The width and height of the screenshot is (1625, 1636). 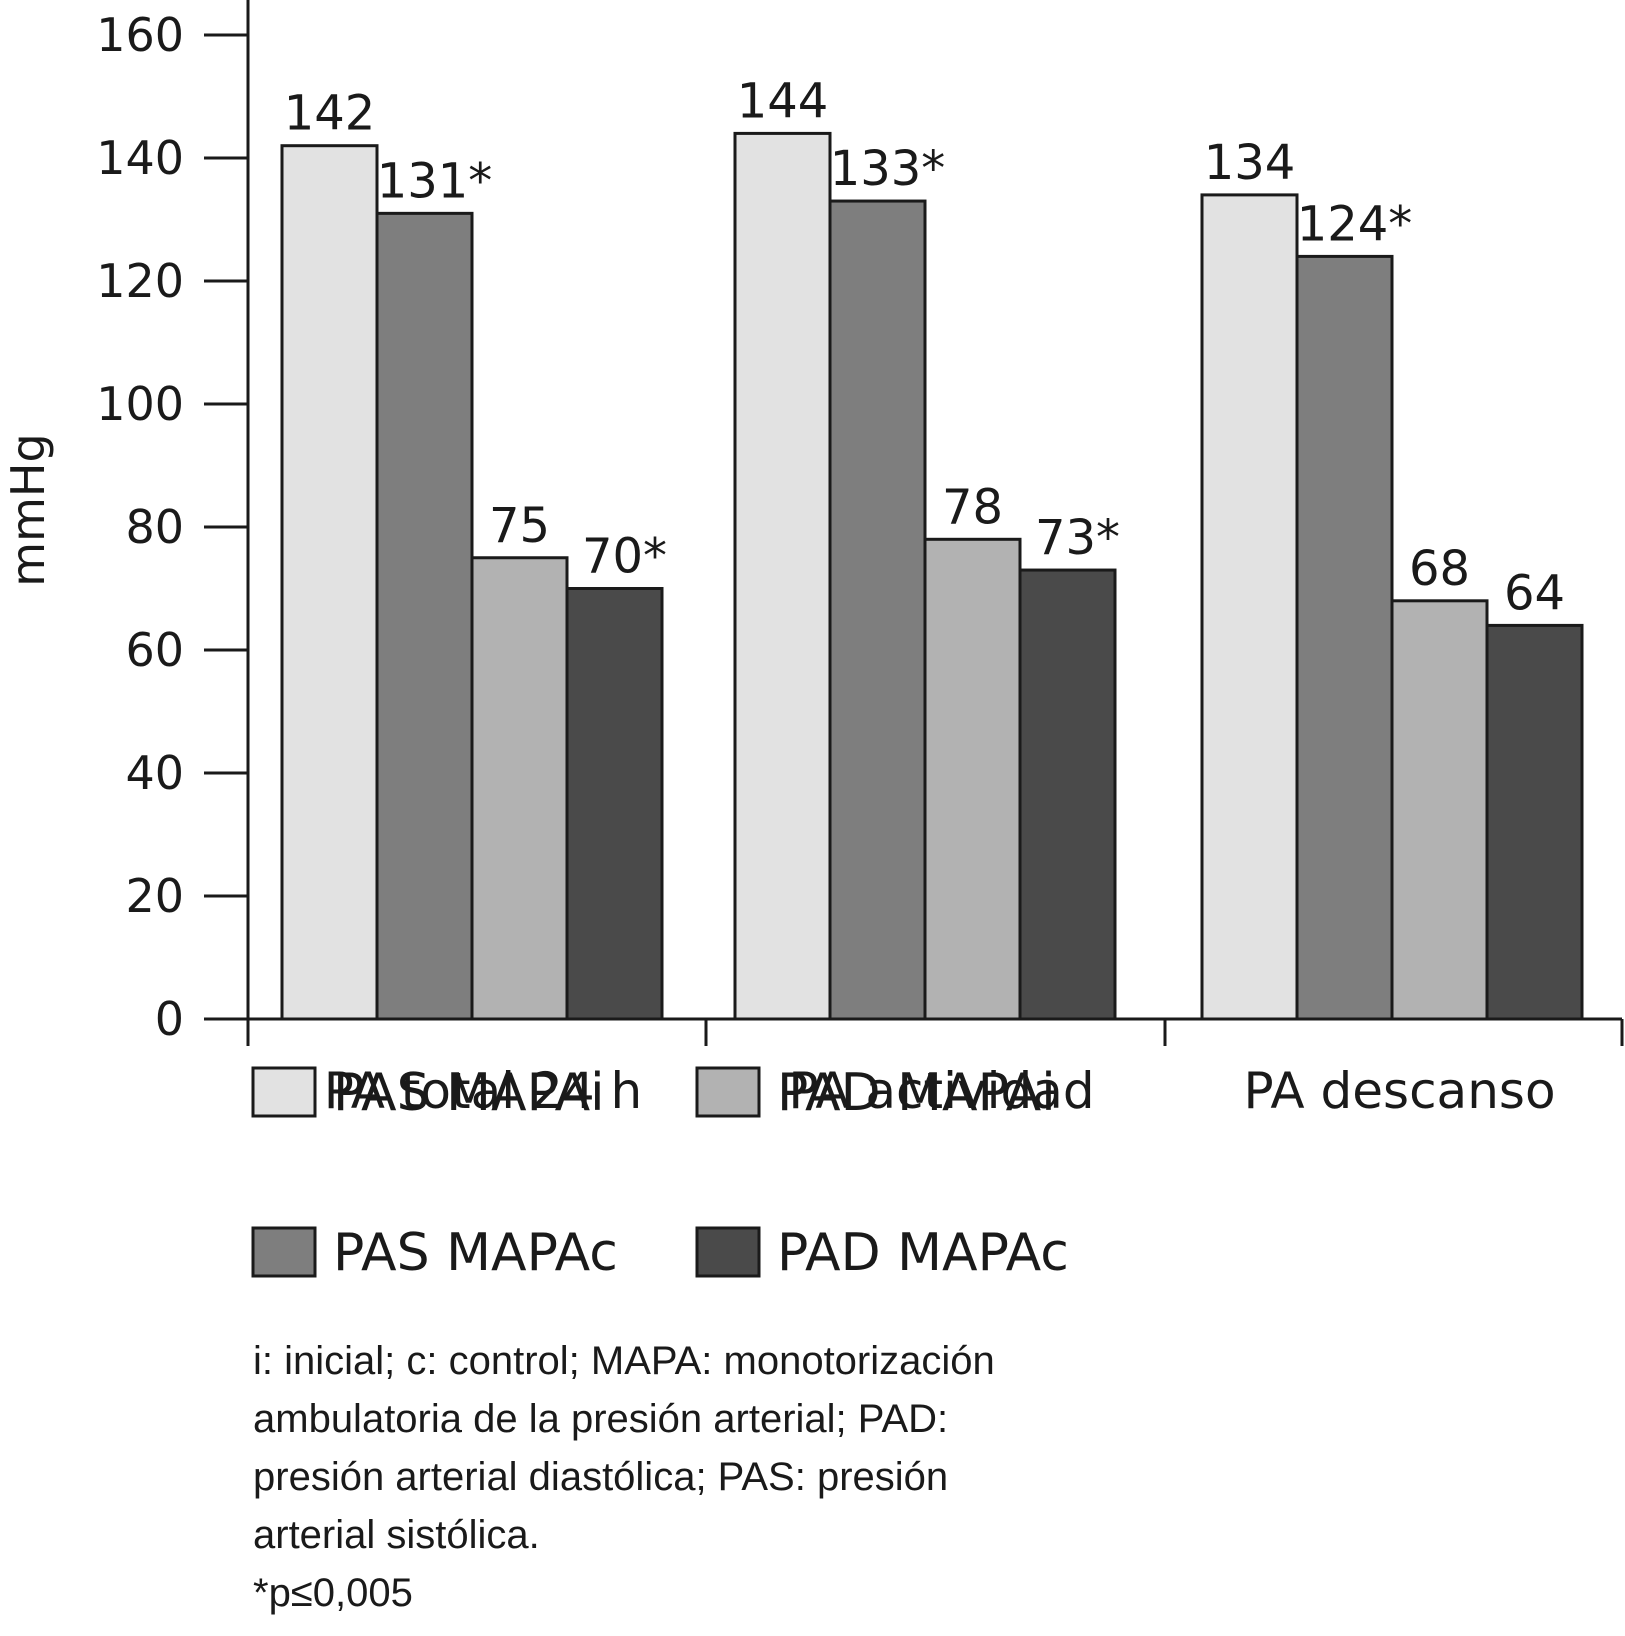 I want to click on y-tick-label: 40, so click(x=154, y=773).